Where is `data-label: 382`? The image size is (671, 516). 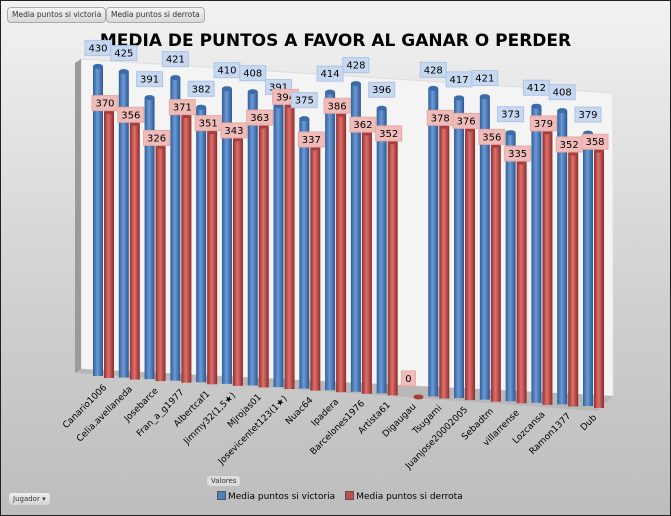
data-label: 382 is located at coordinates (201, 89).